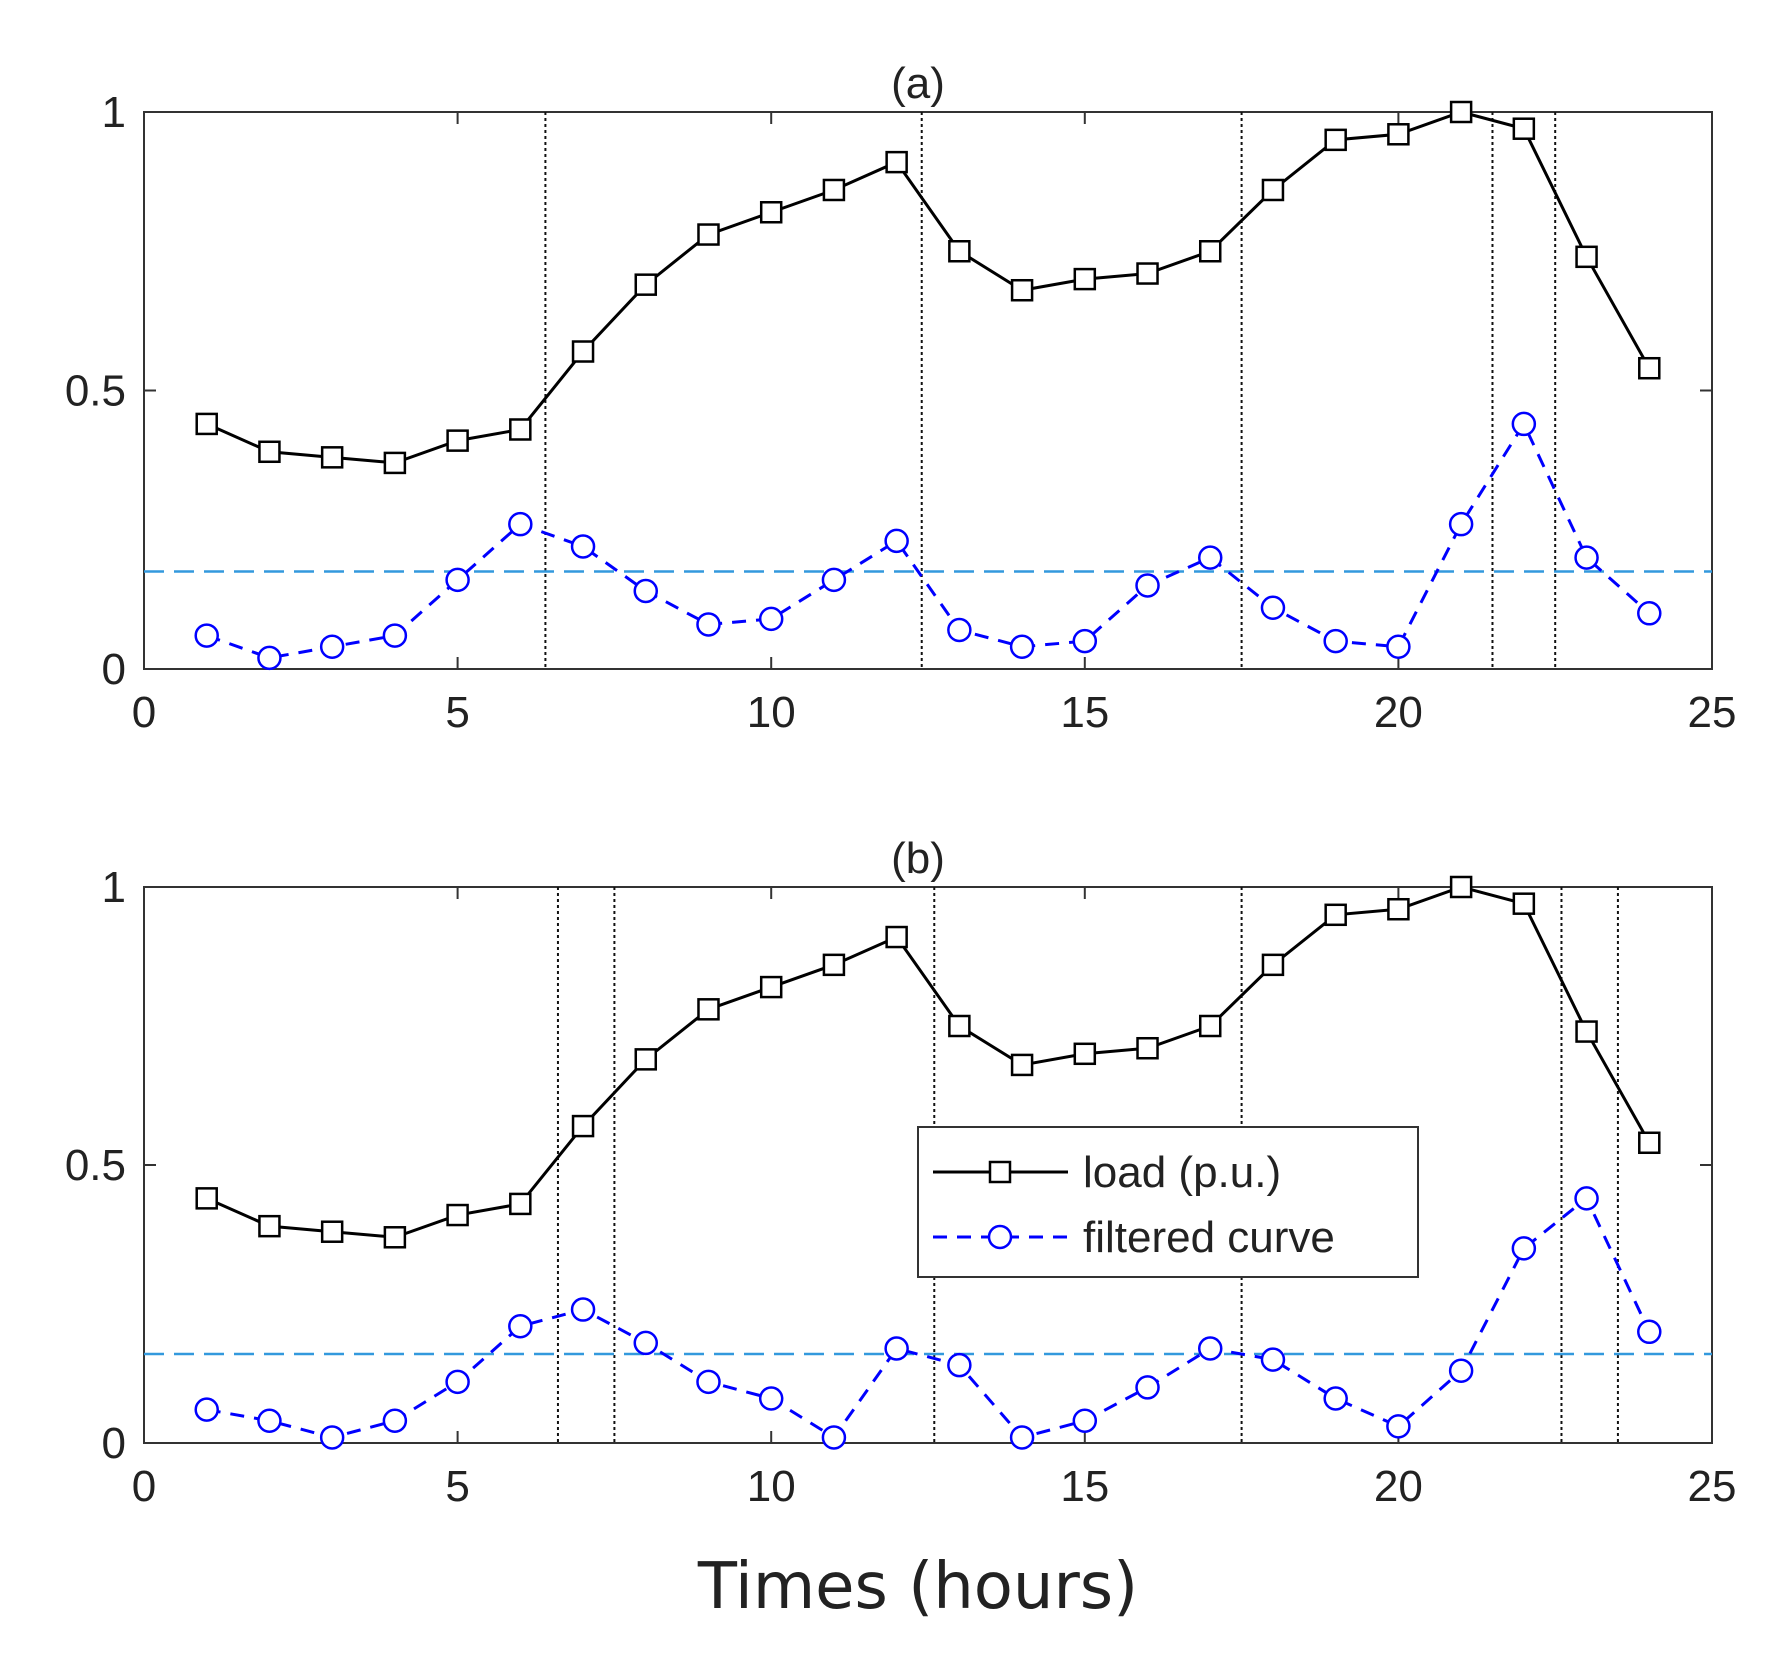  I want to click on panel-title: (a), so click(918, 83).